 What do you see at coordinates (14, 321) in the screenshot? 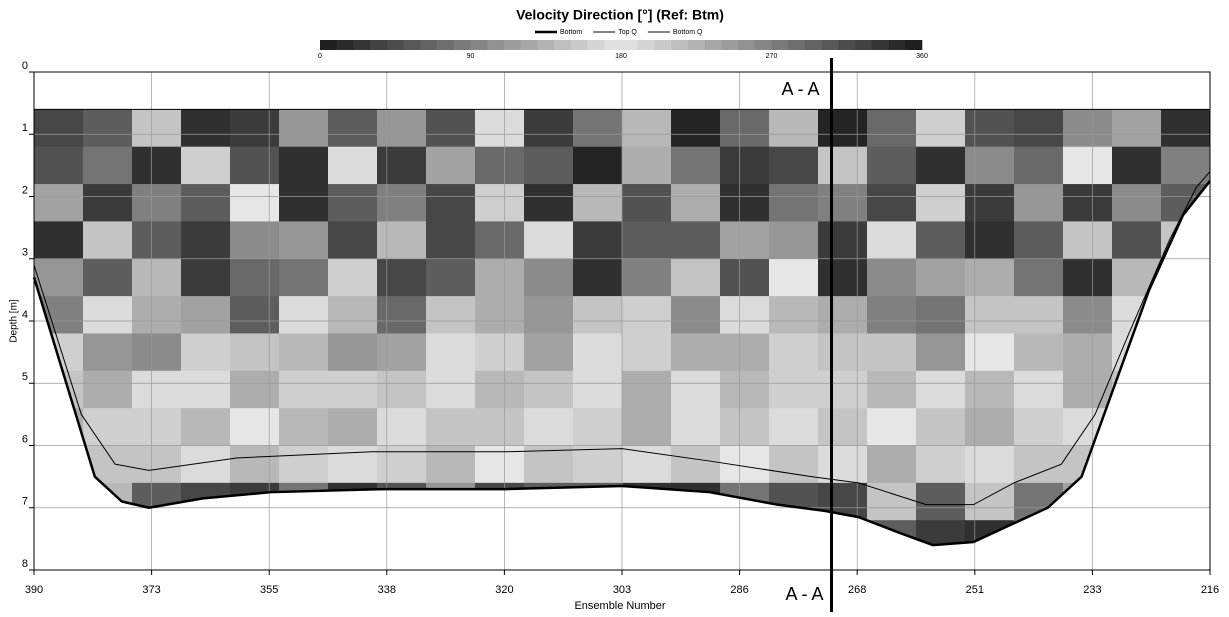
I see `y-axis-title: Depth [m]` at bounding box center [14, 321].